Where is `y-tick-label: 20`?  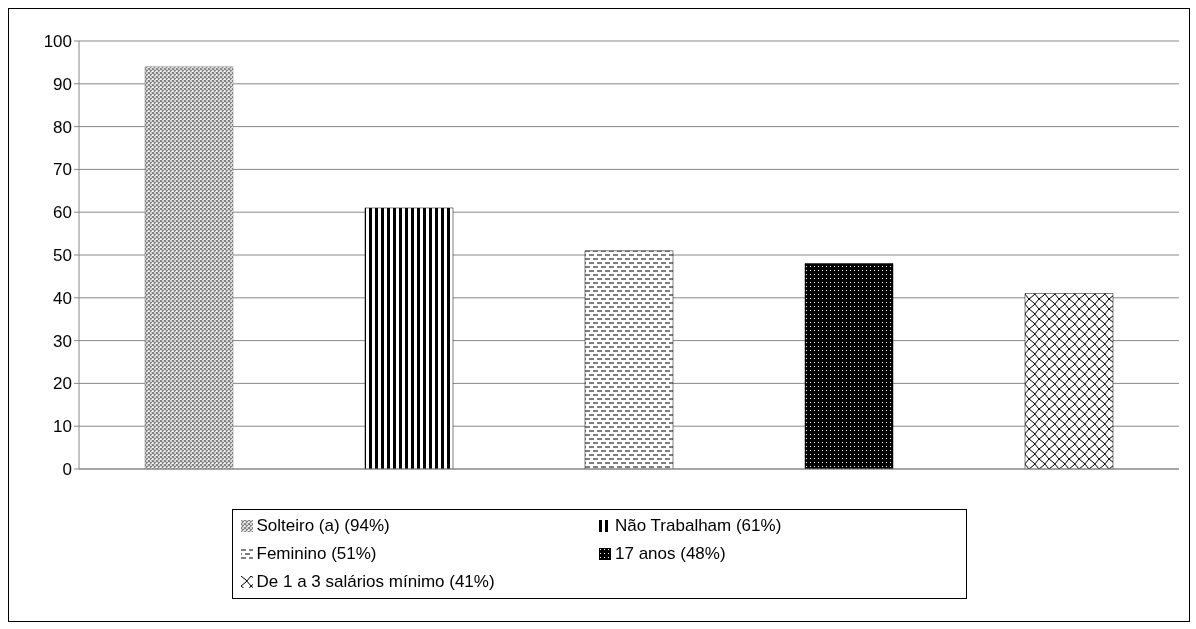 y-tick-label: 20 is located at coordinates (62, 384).